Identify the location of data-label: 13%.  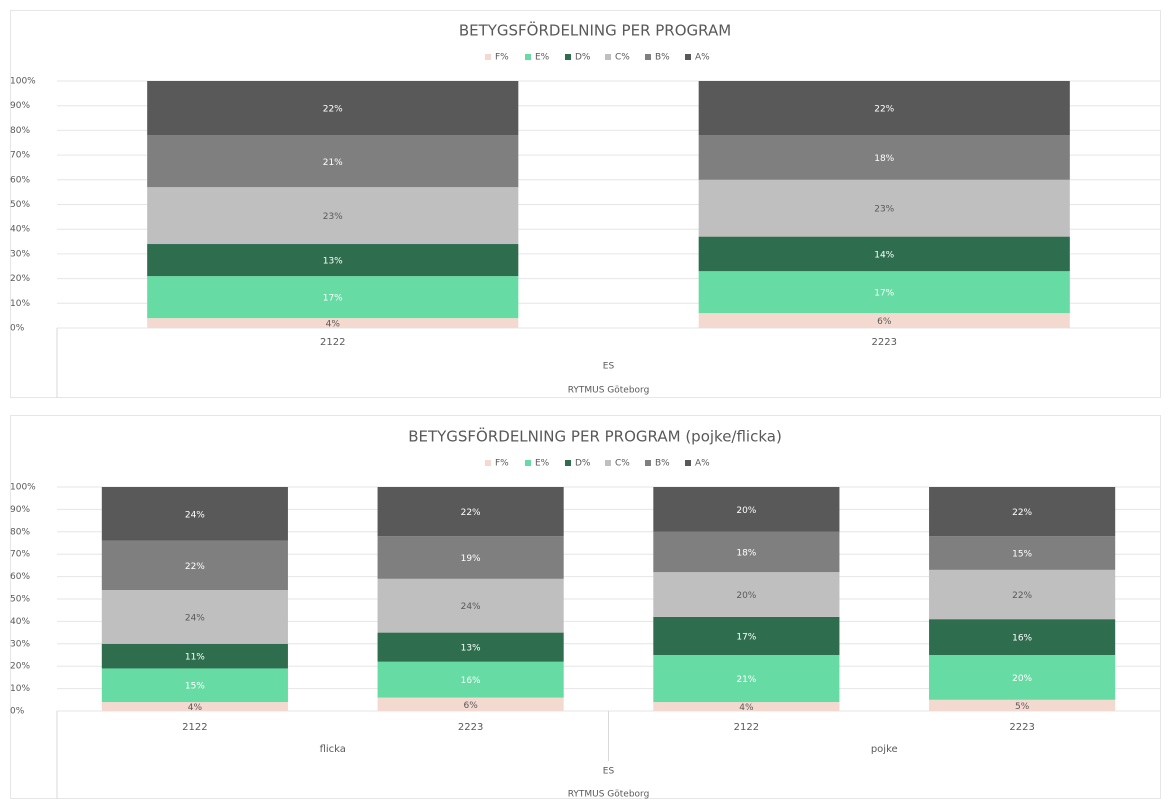
(471, 649).